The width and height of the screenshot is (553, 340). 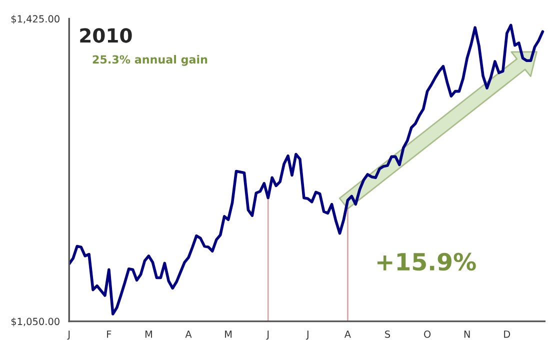 I want to click on annotation: +15.9%, so click(x=426, y=261).